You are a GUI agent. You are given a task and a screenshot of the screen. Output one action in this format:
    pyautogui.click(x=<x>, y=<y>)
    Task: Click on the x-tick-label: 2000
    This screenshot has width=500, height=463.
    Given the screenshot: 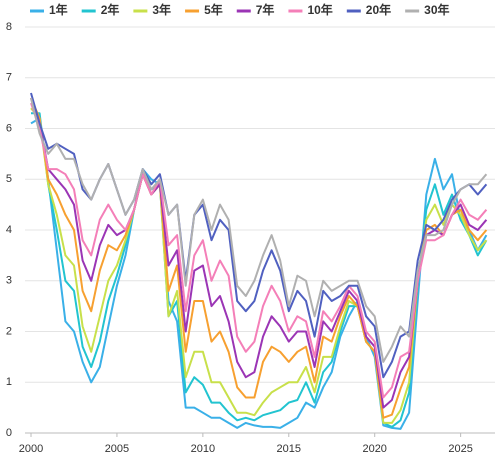 What is the action you would take?
    pyautogui.click(x=31, y=449)
    